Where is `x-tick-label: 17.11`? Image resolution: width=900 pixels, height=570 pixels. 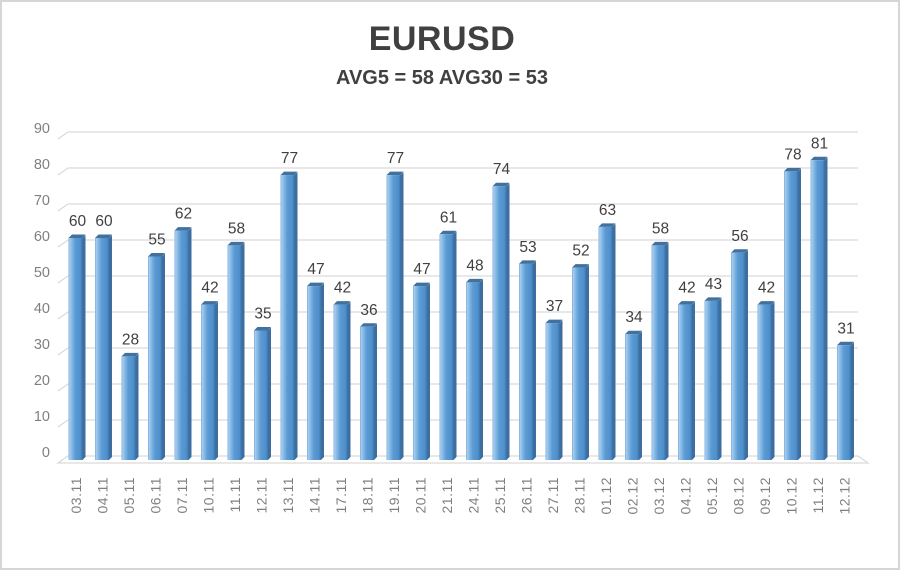 x-tick-label: 17.11 is located at coordinates (341, 495).